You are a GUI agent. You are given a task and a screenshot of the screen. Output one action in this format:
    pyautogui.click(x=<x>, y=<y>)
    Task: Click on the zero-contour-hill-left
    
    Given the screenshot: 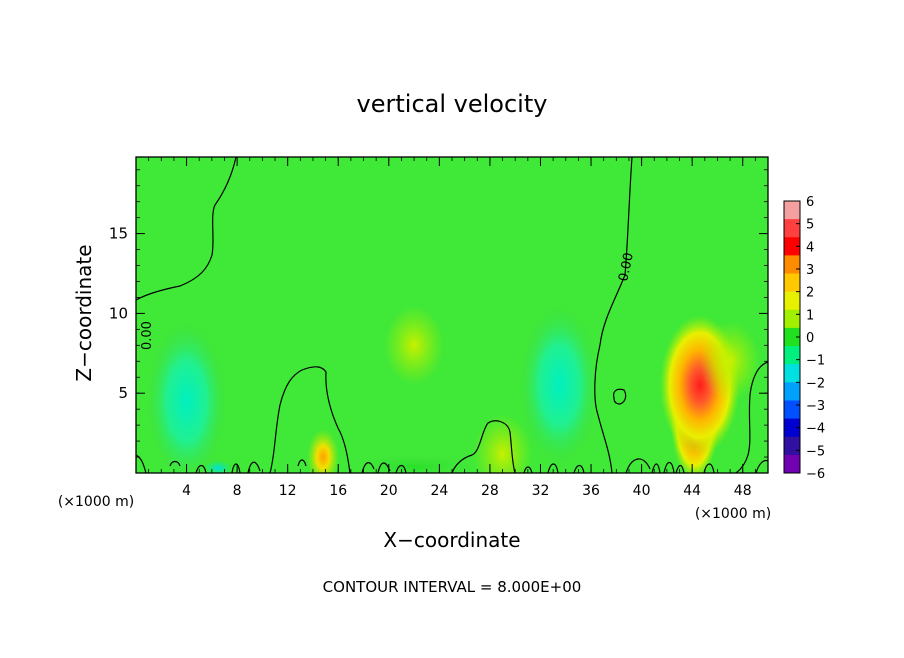 What is the action you would take?
    pyautogui.click(x=310, y=419)
    